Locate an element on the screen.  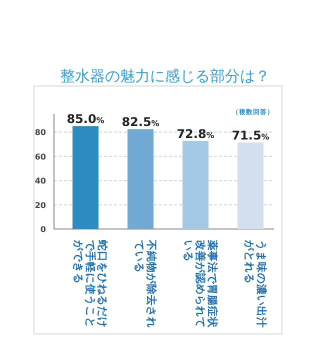
y-tick-label: 40 is located at coordinates (40, 181).